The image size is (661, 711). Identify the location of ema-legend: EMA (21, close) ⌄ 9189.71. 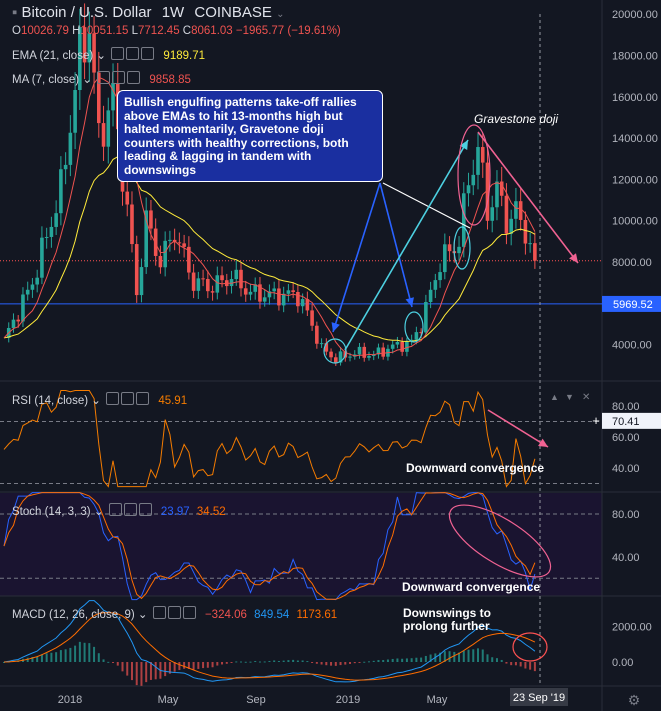
(108, 54).